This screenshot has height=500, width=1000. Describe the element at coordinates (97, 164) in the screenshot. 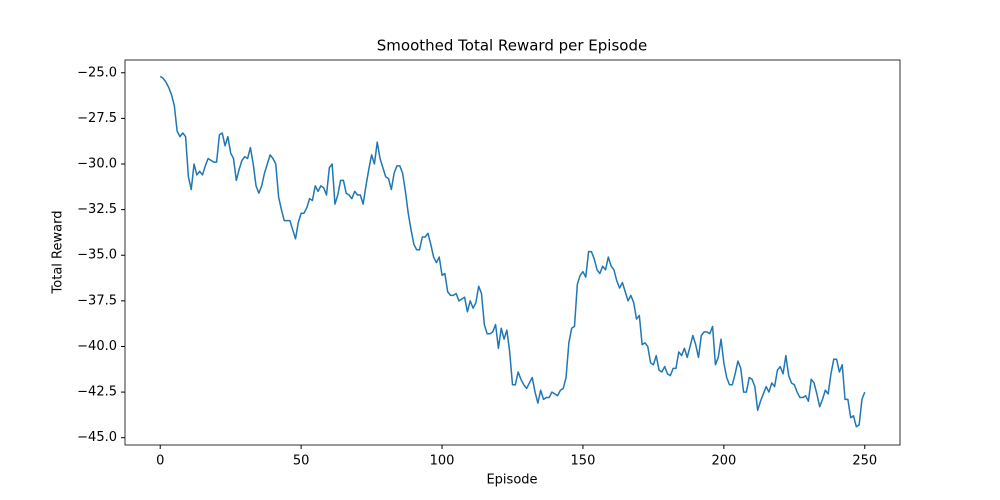

I see `y-tick-label: −30.0` at that location.